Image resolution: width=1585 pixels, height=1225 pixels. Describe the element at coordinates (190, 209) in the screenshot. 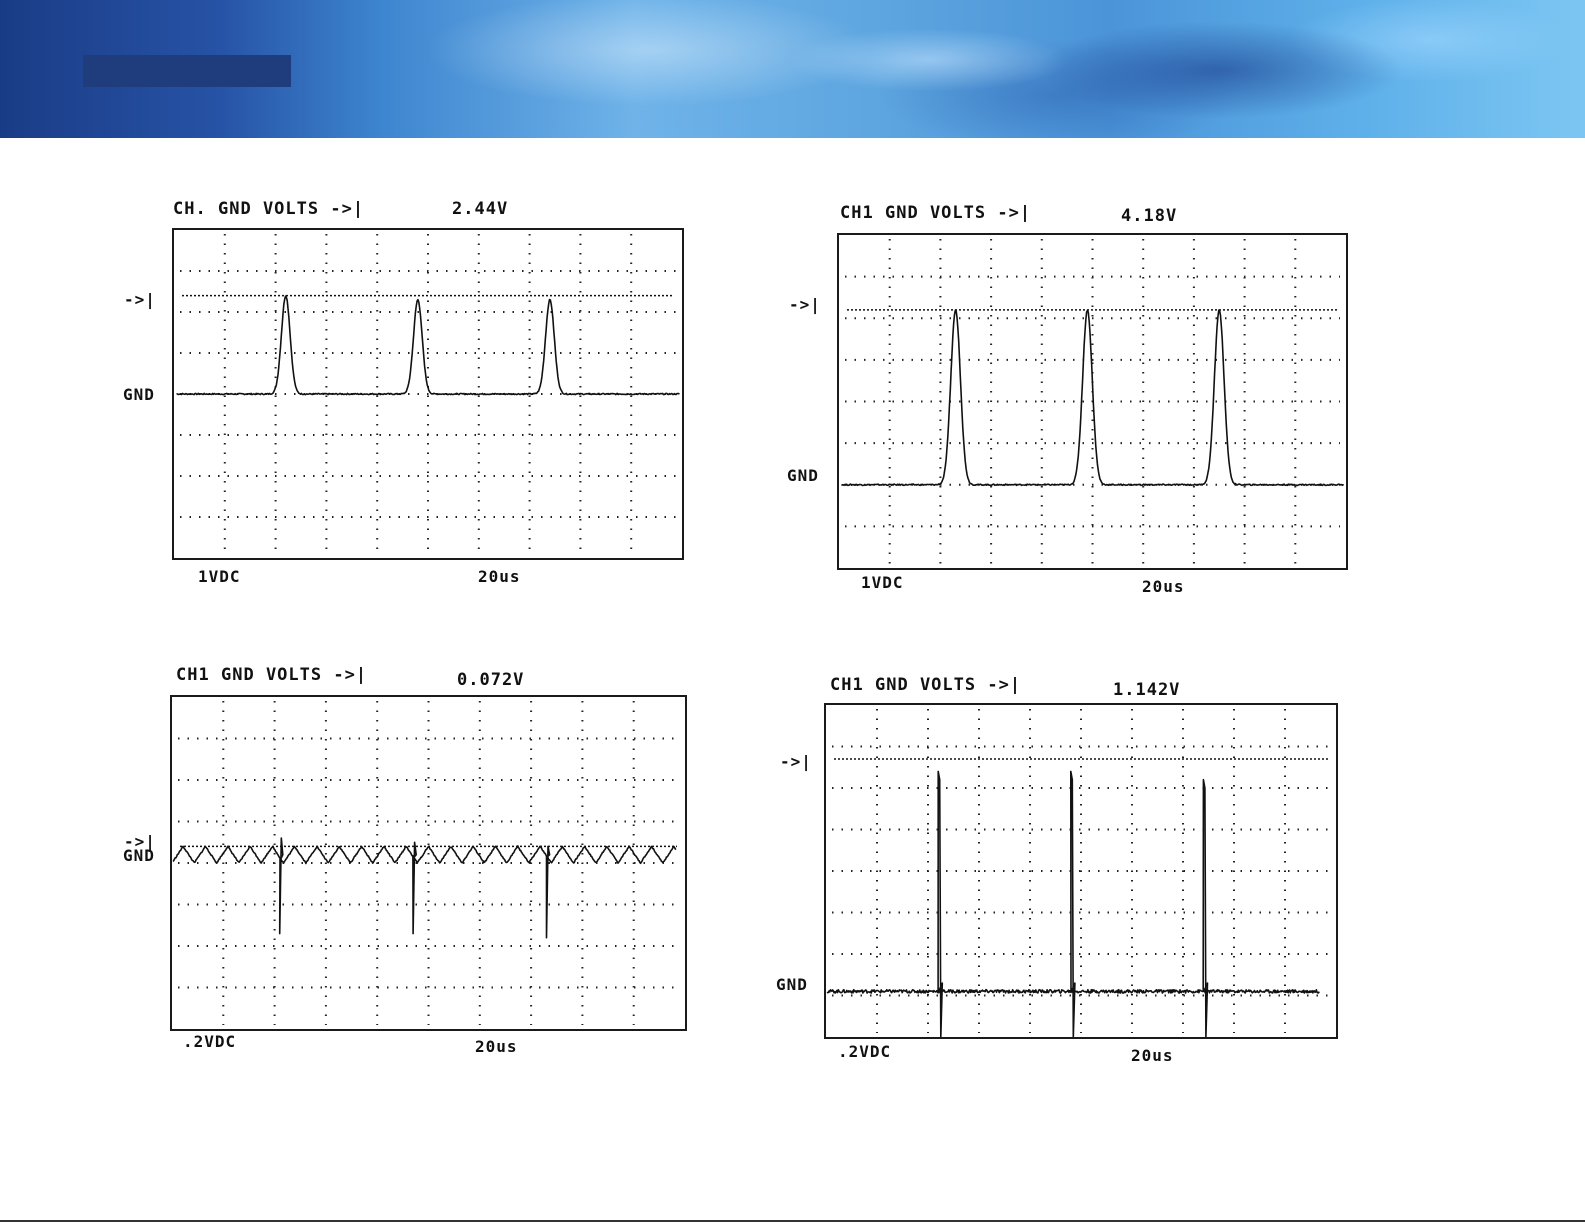

I see `channel-label: CH.` at that location.